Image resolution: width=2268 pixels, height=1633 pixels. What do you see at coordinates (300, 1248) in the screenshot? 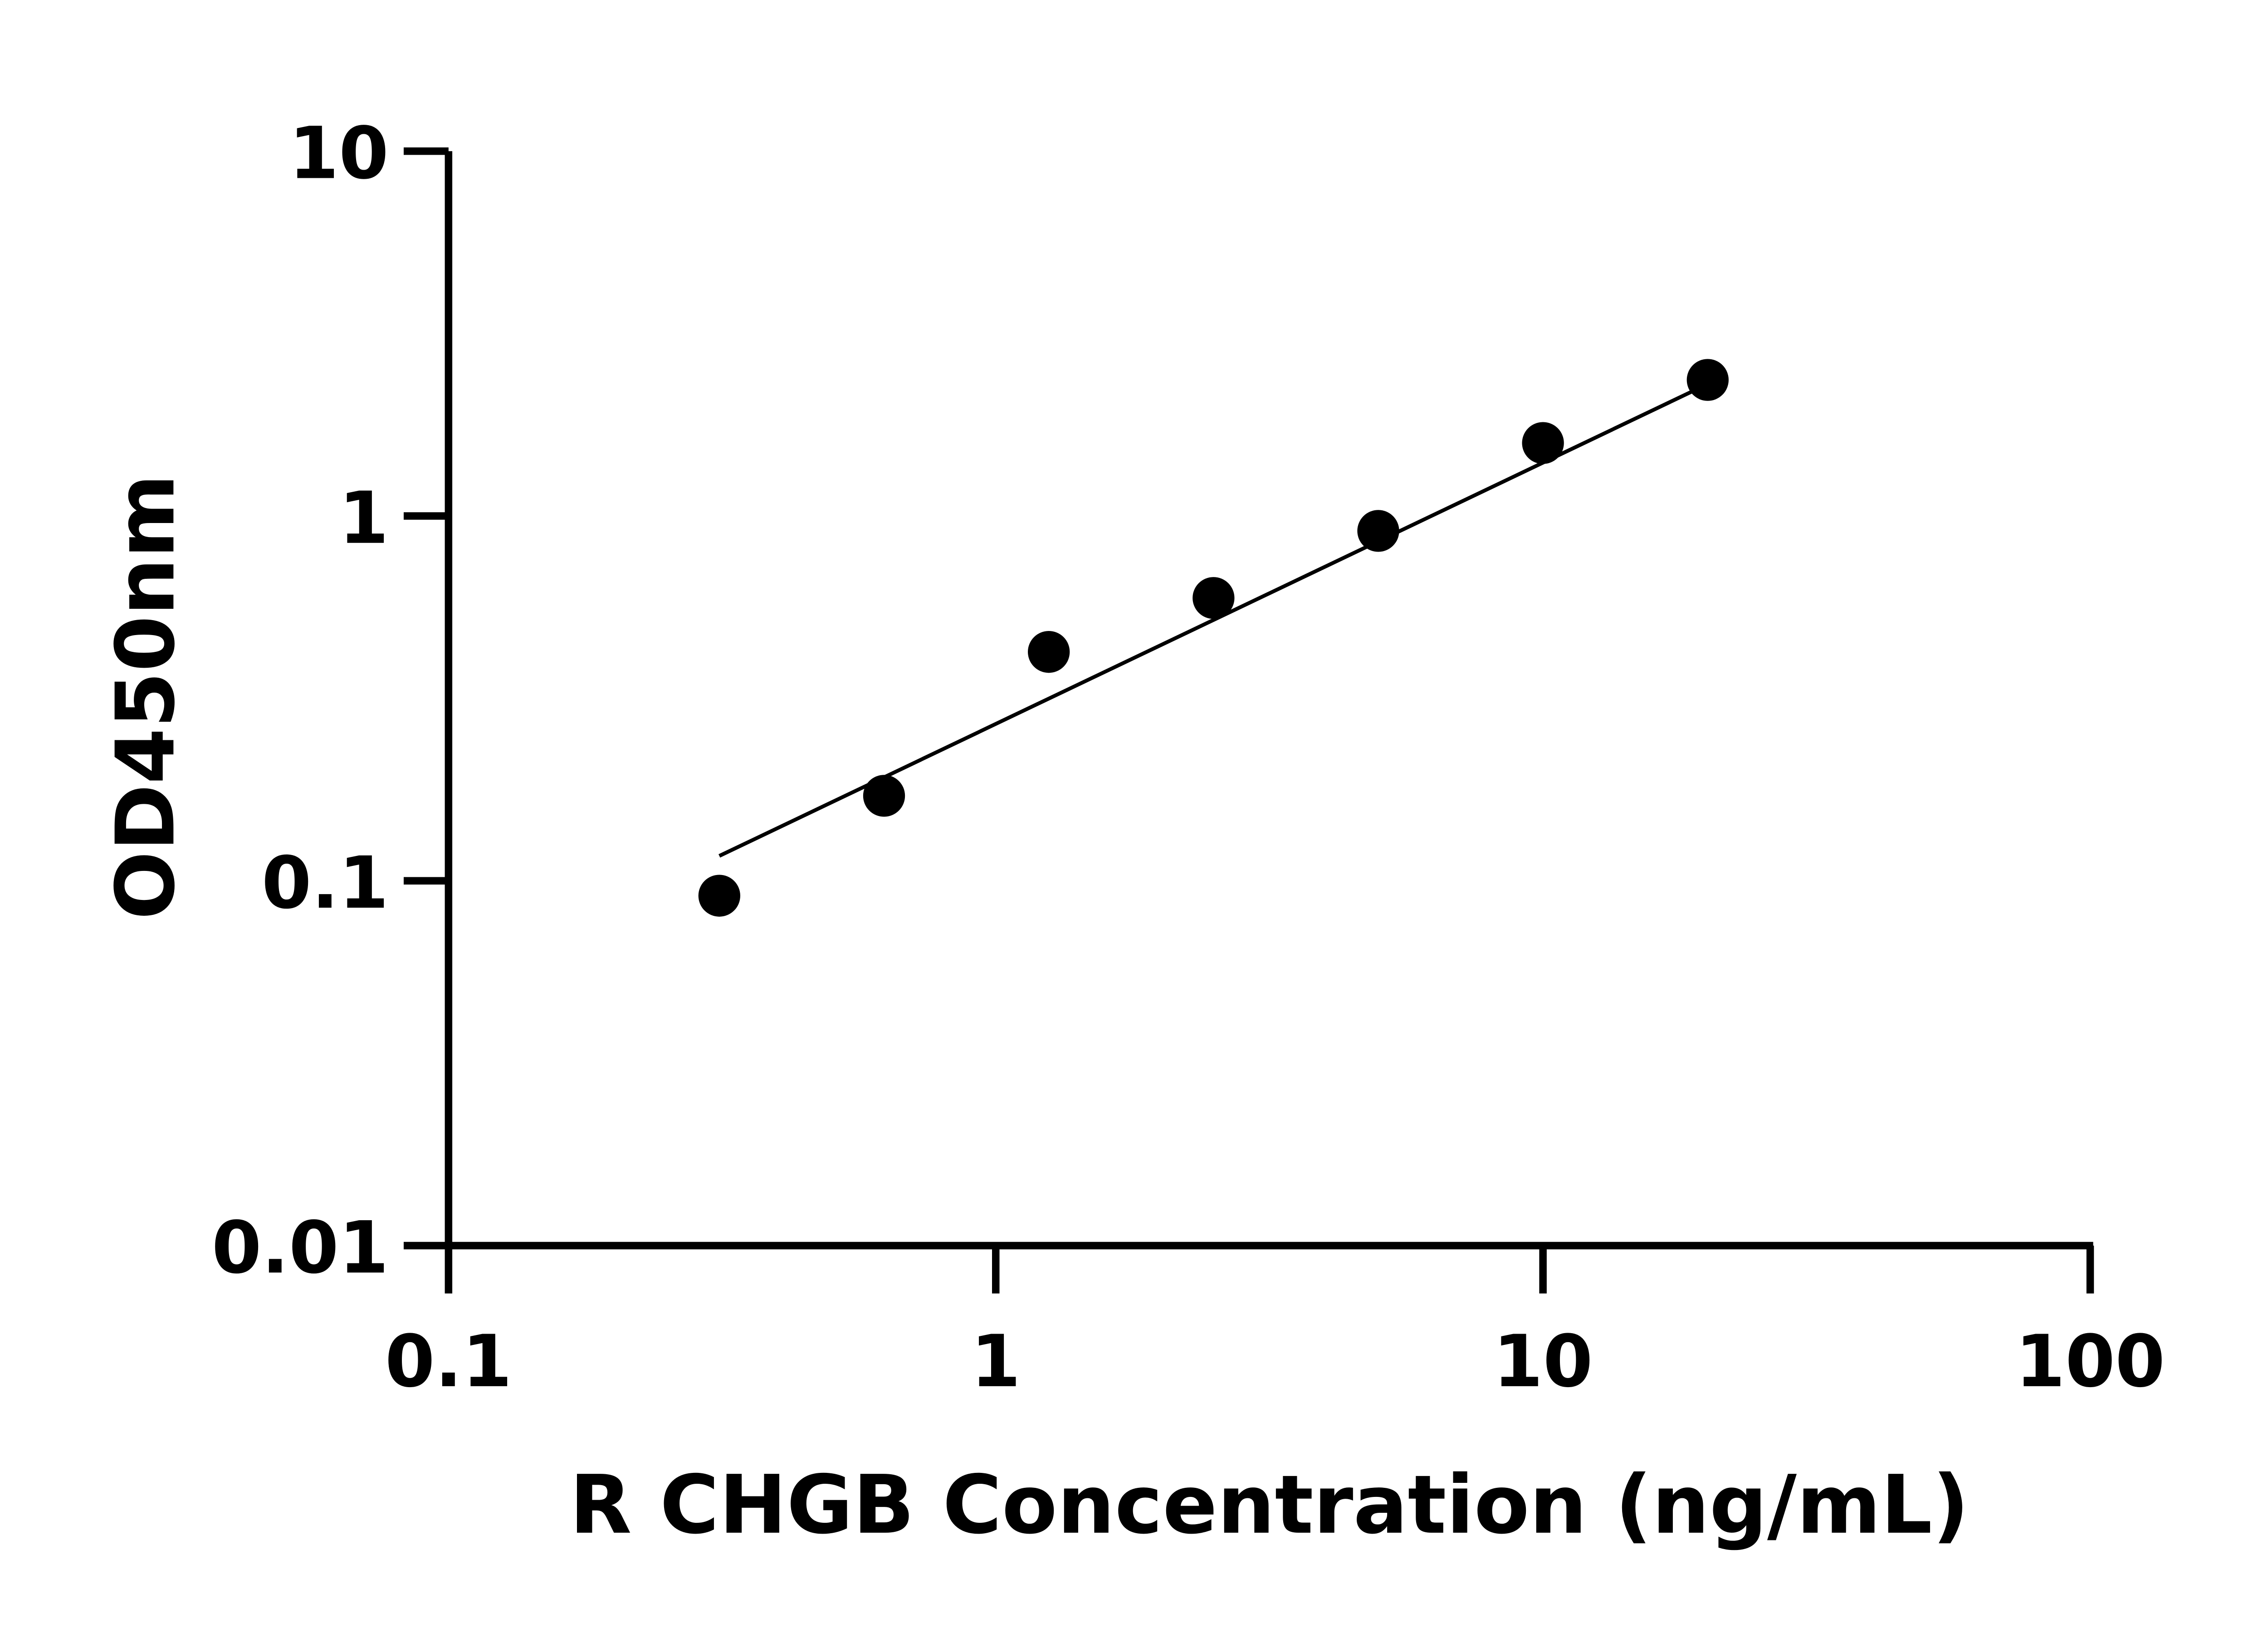
I see `y-tick-label: 0.01` at bounding box center [300, 1248].